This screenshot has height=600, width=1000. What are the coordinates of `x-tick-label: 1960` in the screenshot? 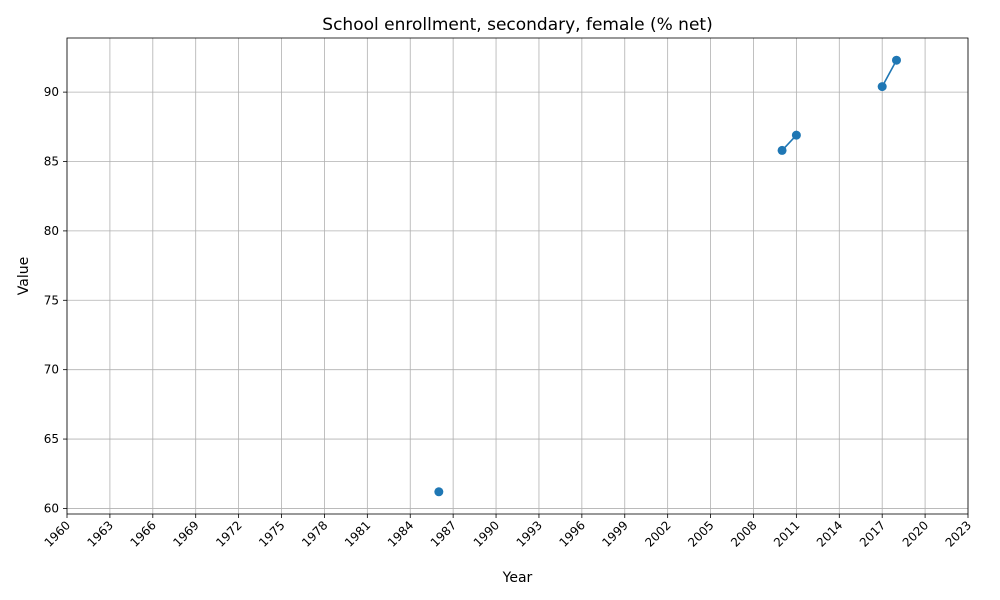 It's located at (57, 533).